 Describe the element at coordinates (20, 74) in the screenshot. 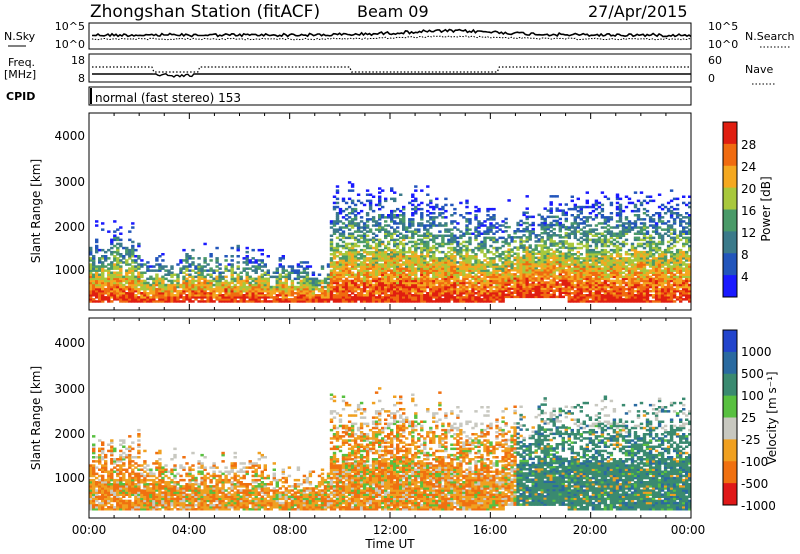

I see `freq-unit-label: [MHz]` at that location.